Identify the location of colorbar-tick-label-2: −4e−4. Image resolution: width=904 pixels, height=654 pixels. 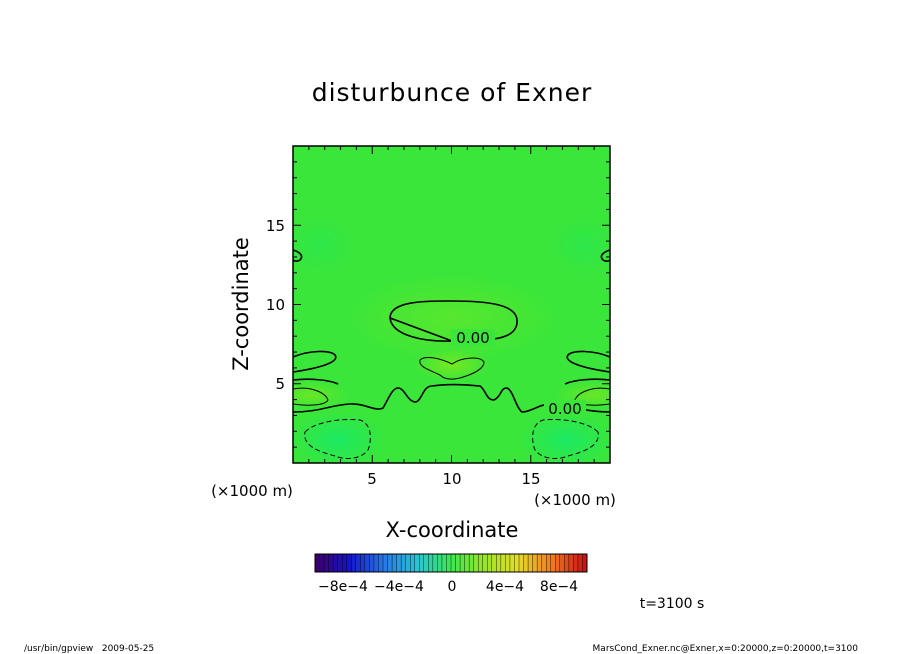
(399, 587).